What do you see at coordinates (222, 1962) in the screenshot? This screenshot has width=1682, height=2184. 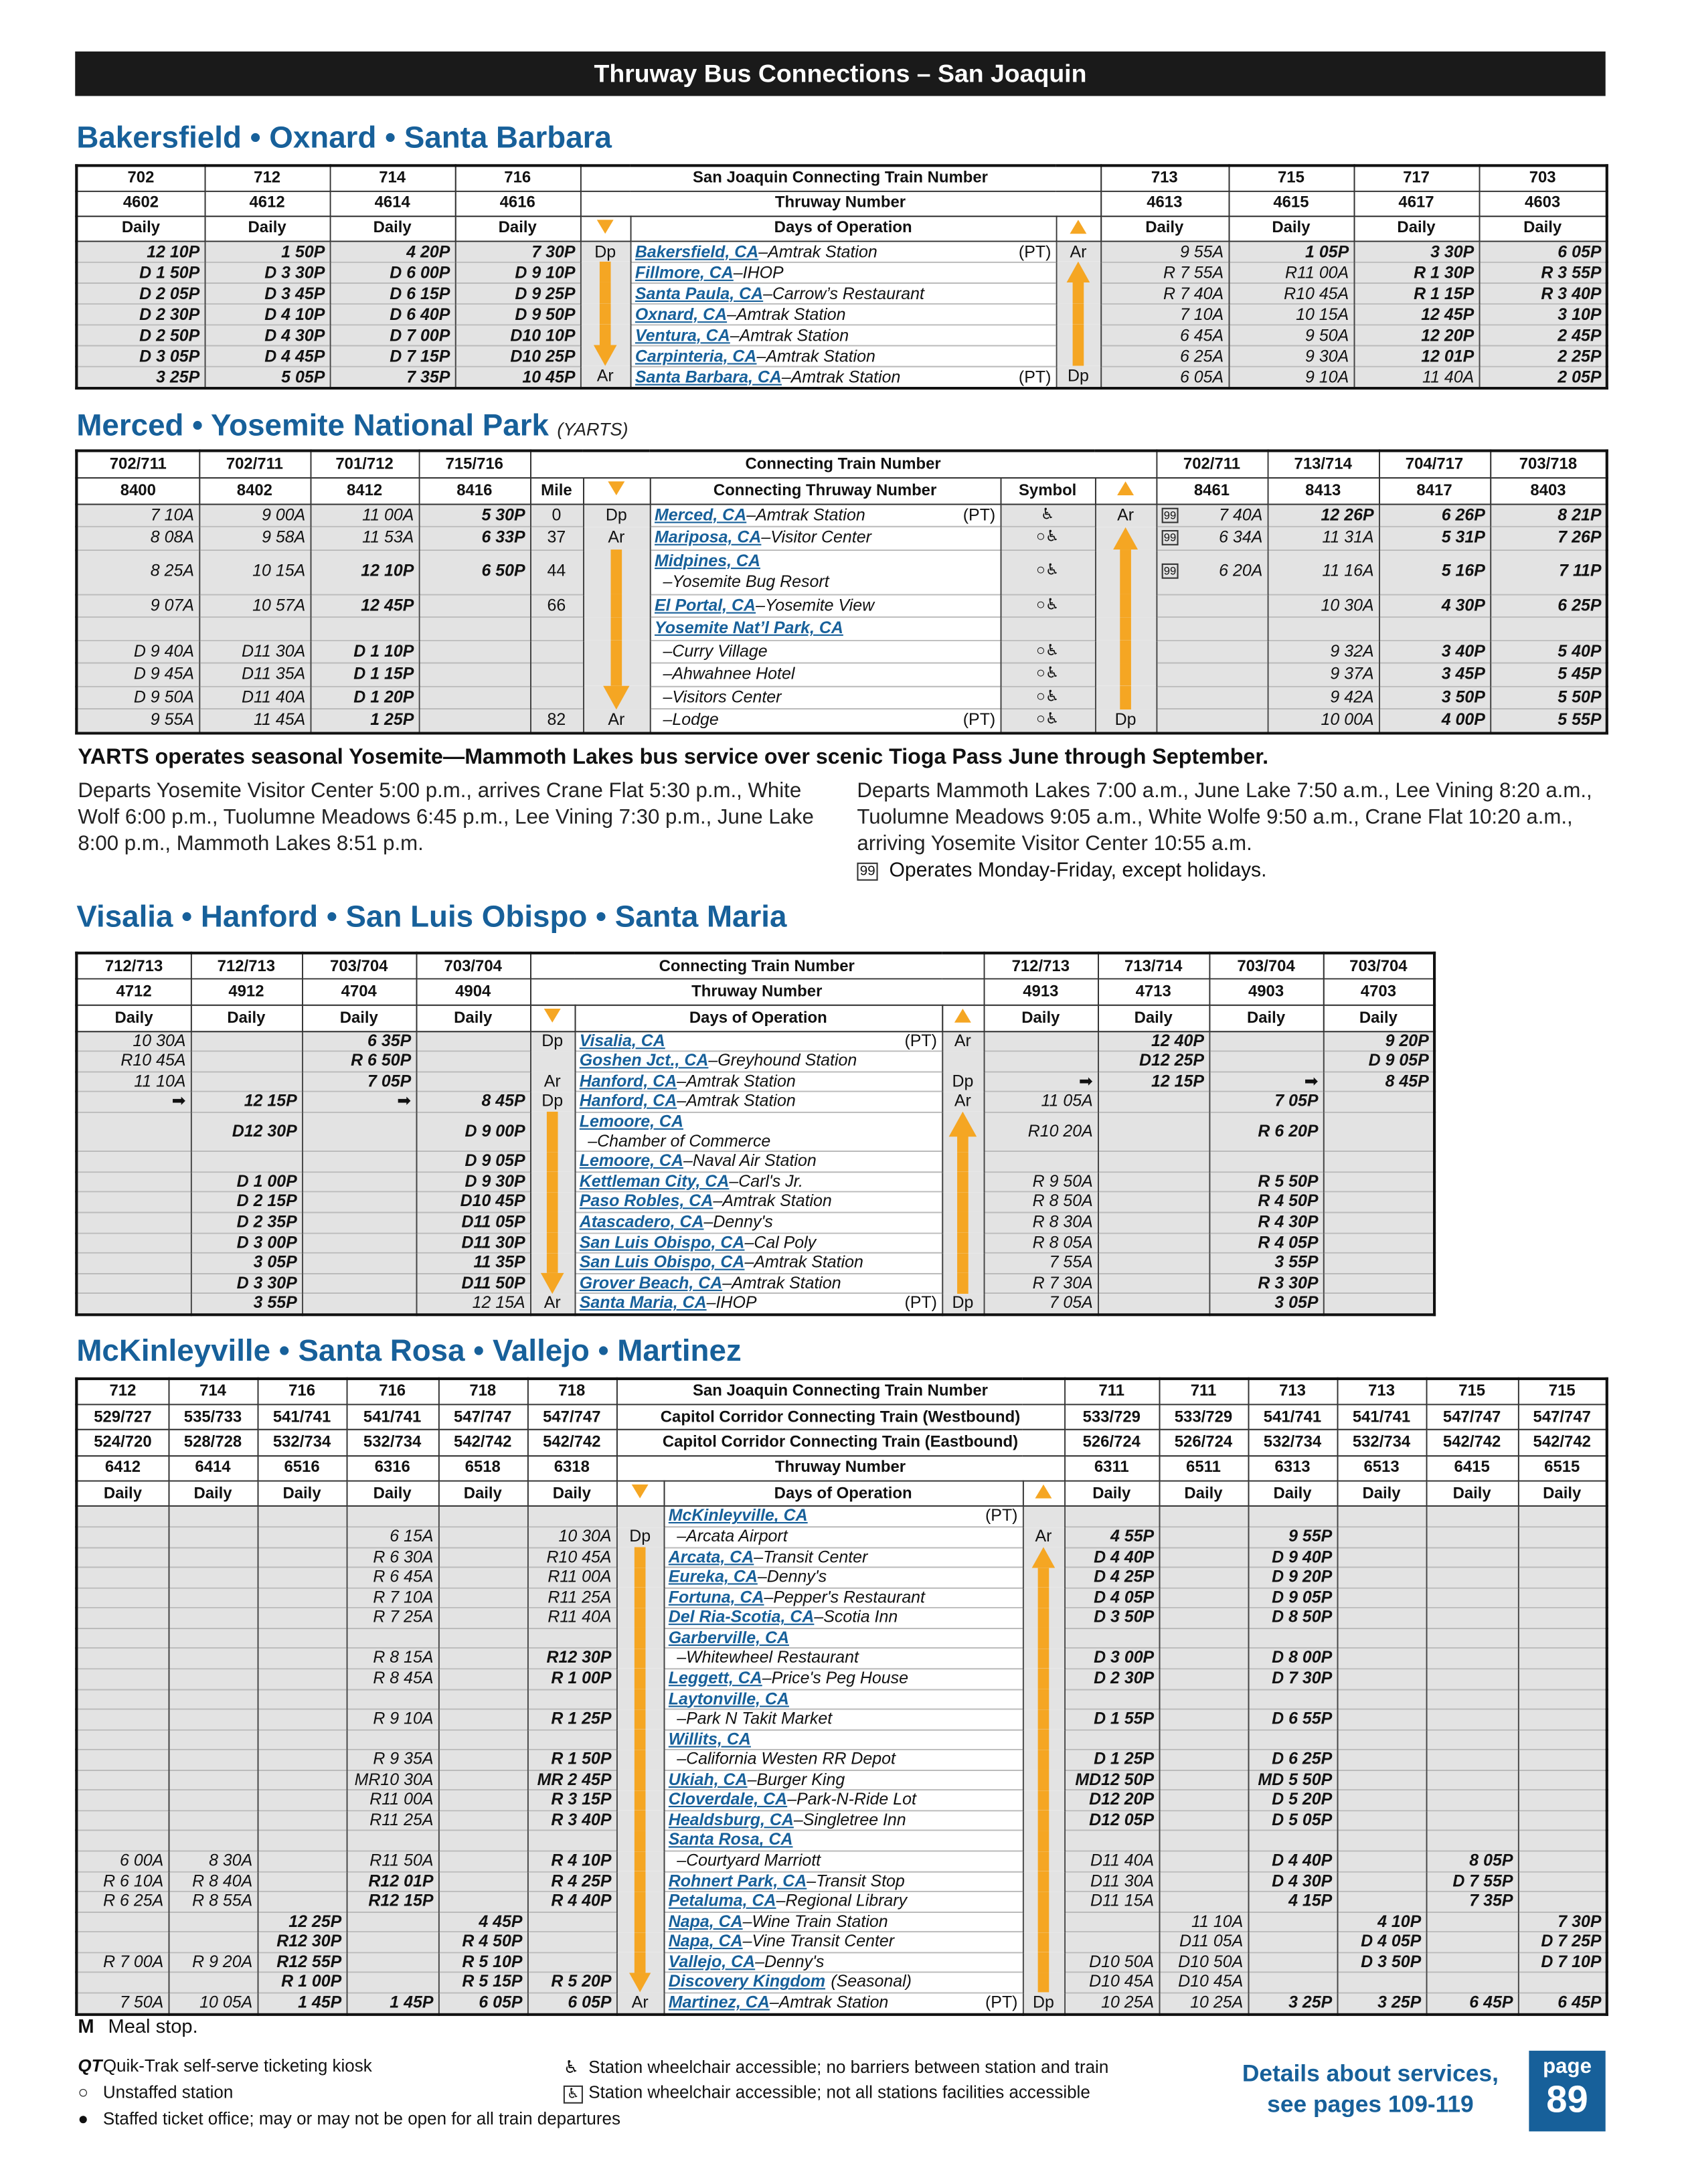 I see `cell-text: R 9 20A` at bounding box center [222, 1962].